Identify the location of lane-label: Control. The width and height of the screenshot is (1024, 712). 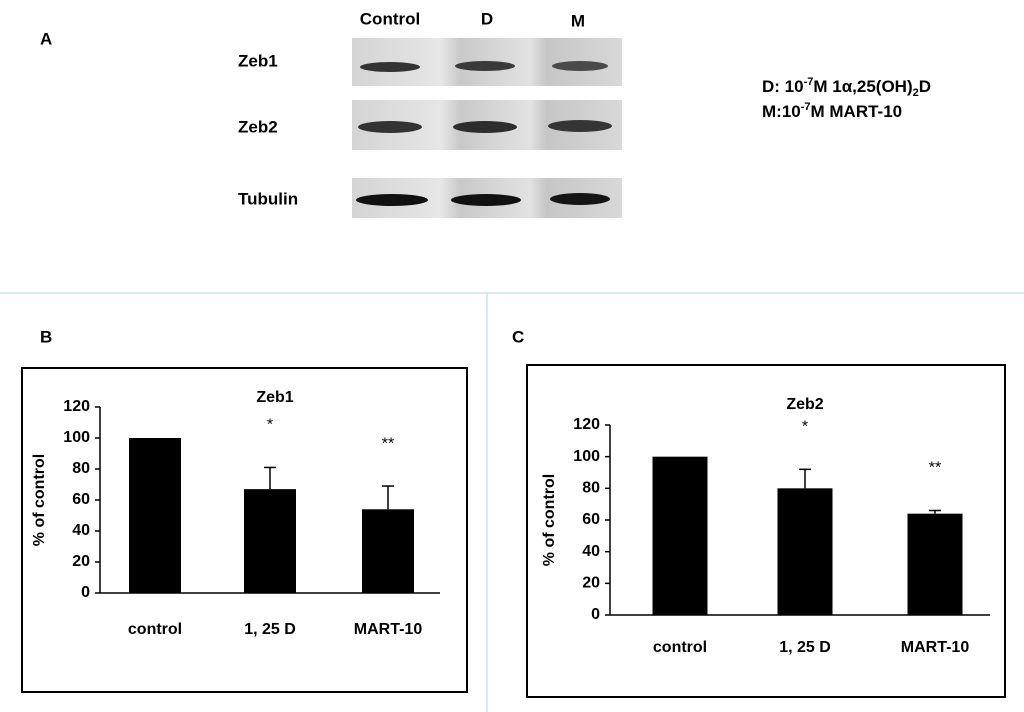
(390, 18).